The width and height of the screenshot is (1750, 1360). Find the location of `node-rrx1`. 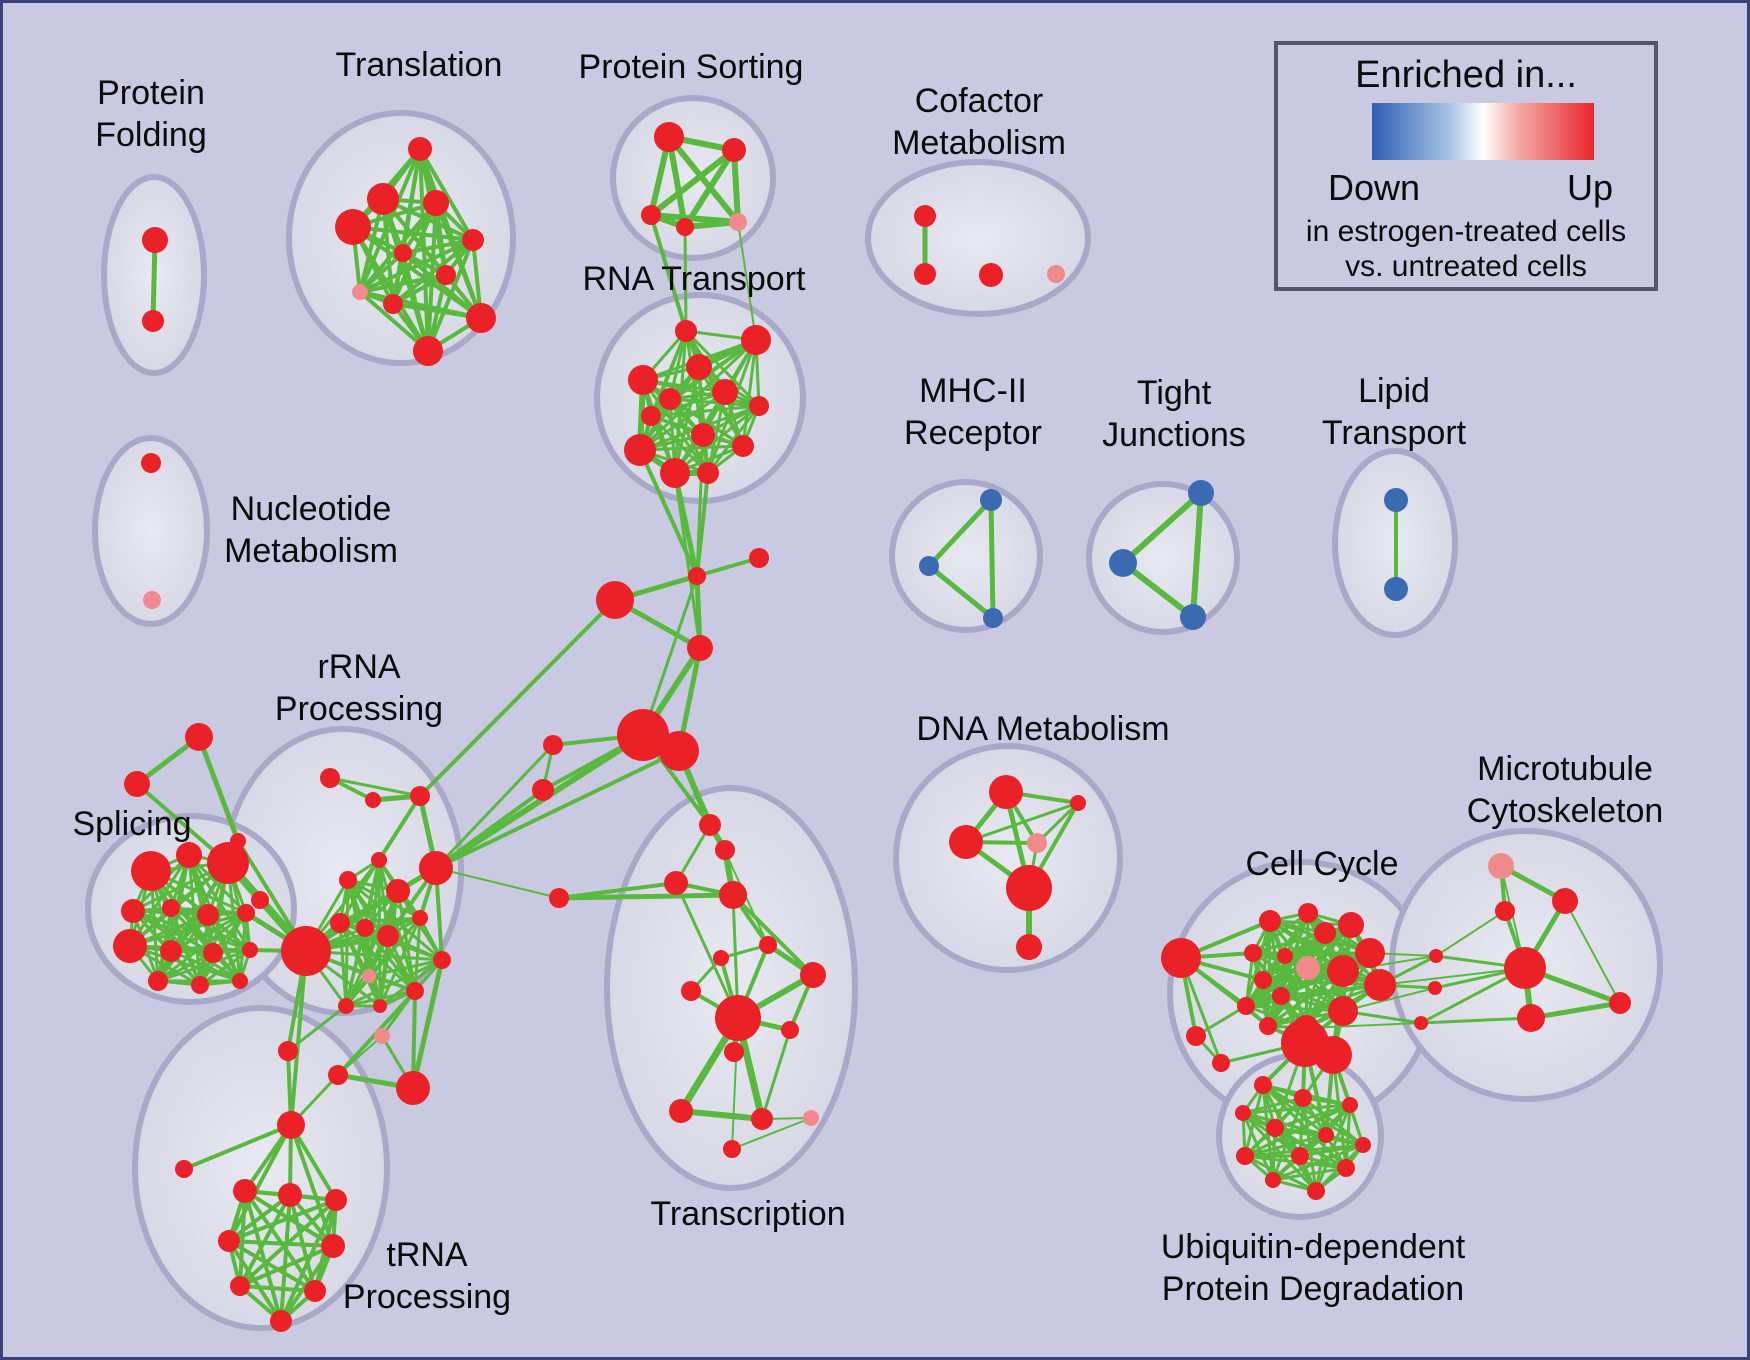

node-rrx1 is located at coordinates (288, 1051).